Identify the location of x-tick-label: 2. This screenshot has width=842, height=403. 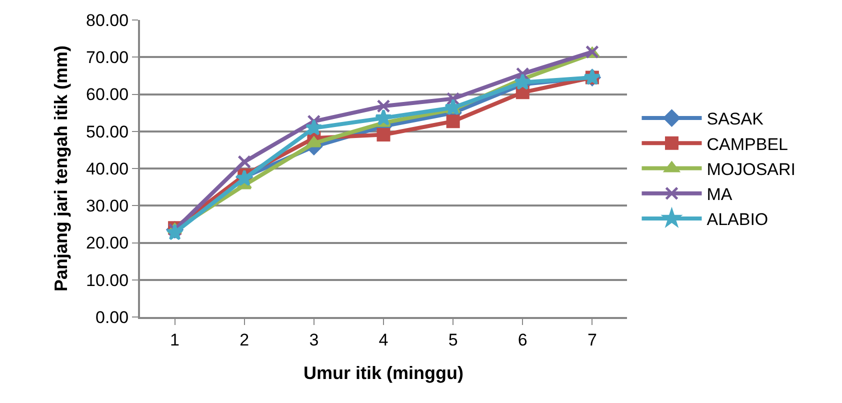
(245, 340).